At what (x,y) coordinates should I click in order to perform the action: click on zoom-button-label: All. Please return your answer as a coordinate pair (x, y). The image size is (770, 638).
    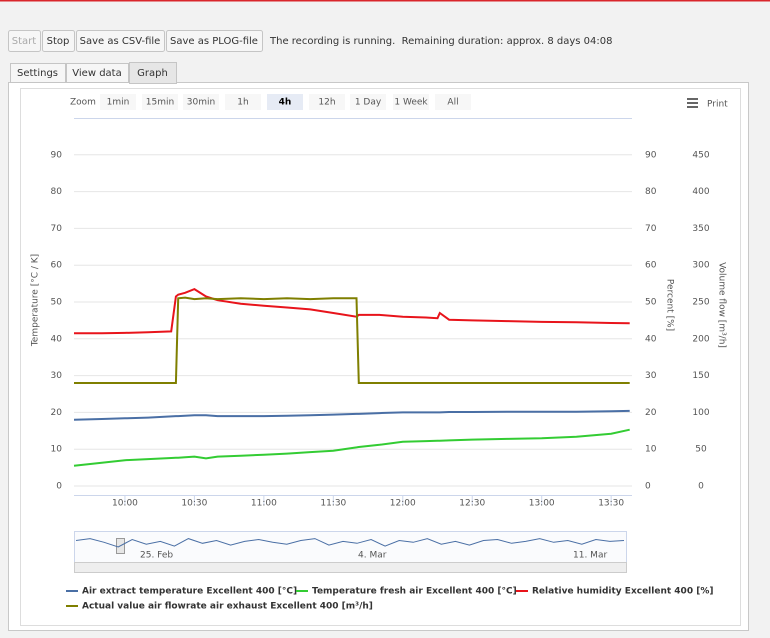
    Looking at the image, I should click on (452, 103).